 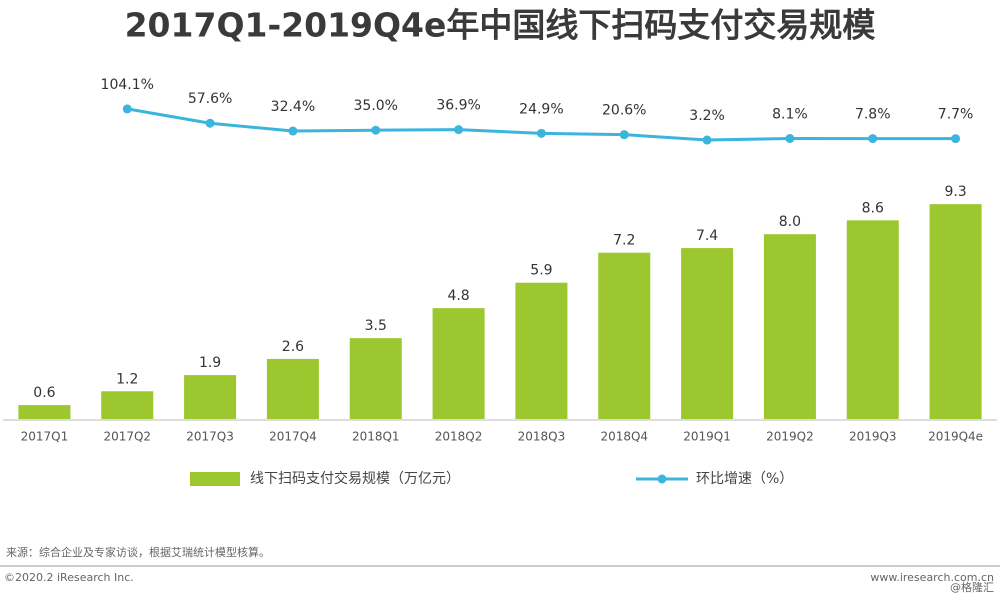 What do you see at coordinates (127, 379) in the screenshot?
I see `data-label: 1.2` at bounding box center [127, 379].